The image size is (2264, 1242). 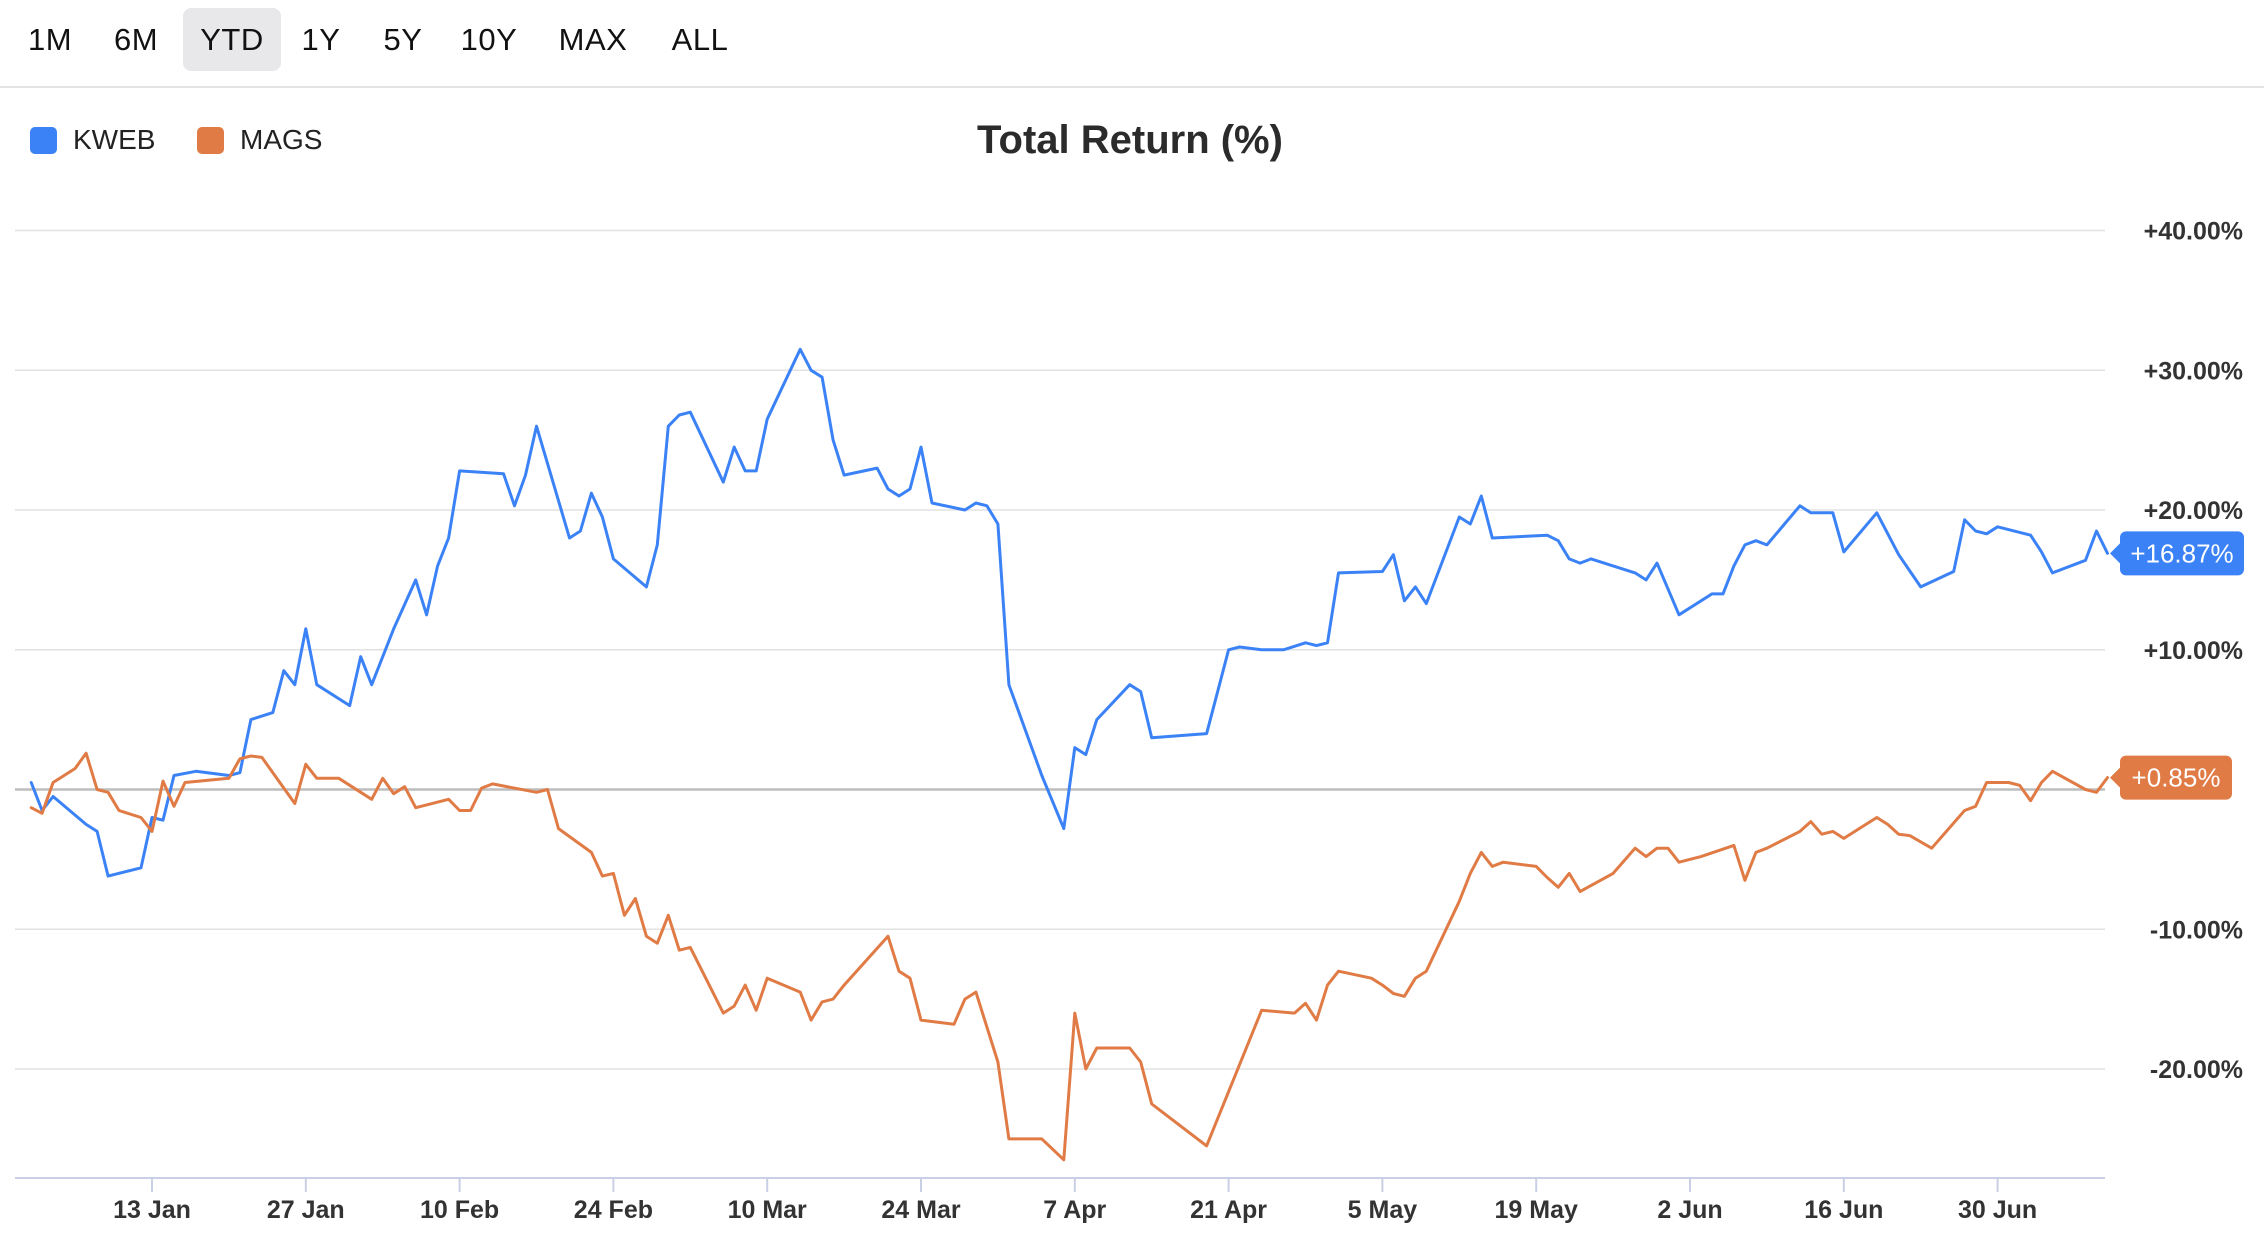 I want to click on legend-label-kweb: KWEB, so click(x=114, y=139).